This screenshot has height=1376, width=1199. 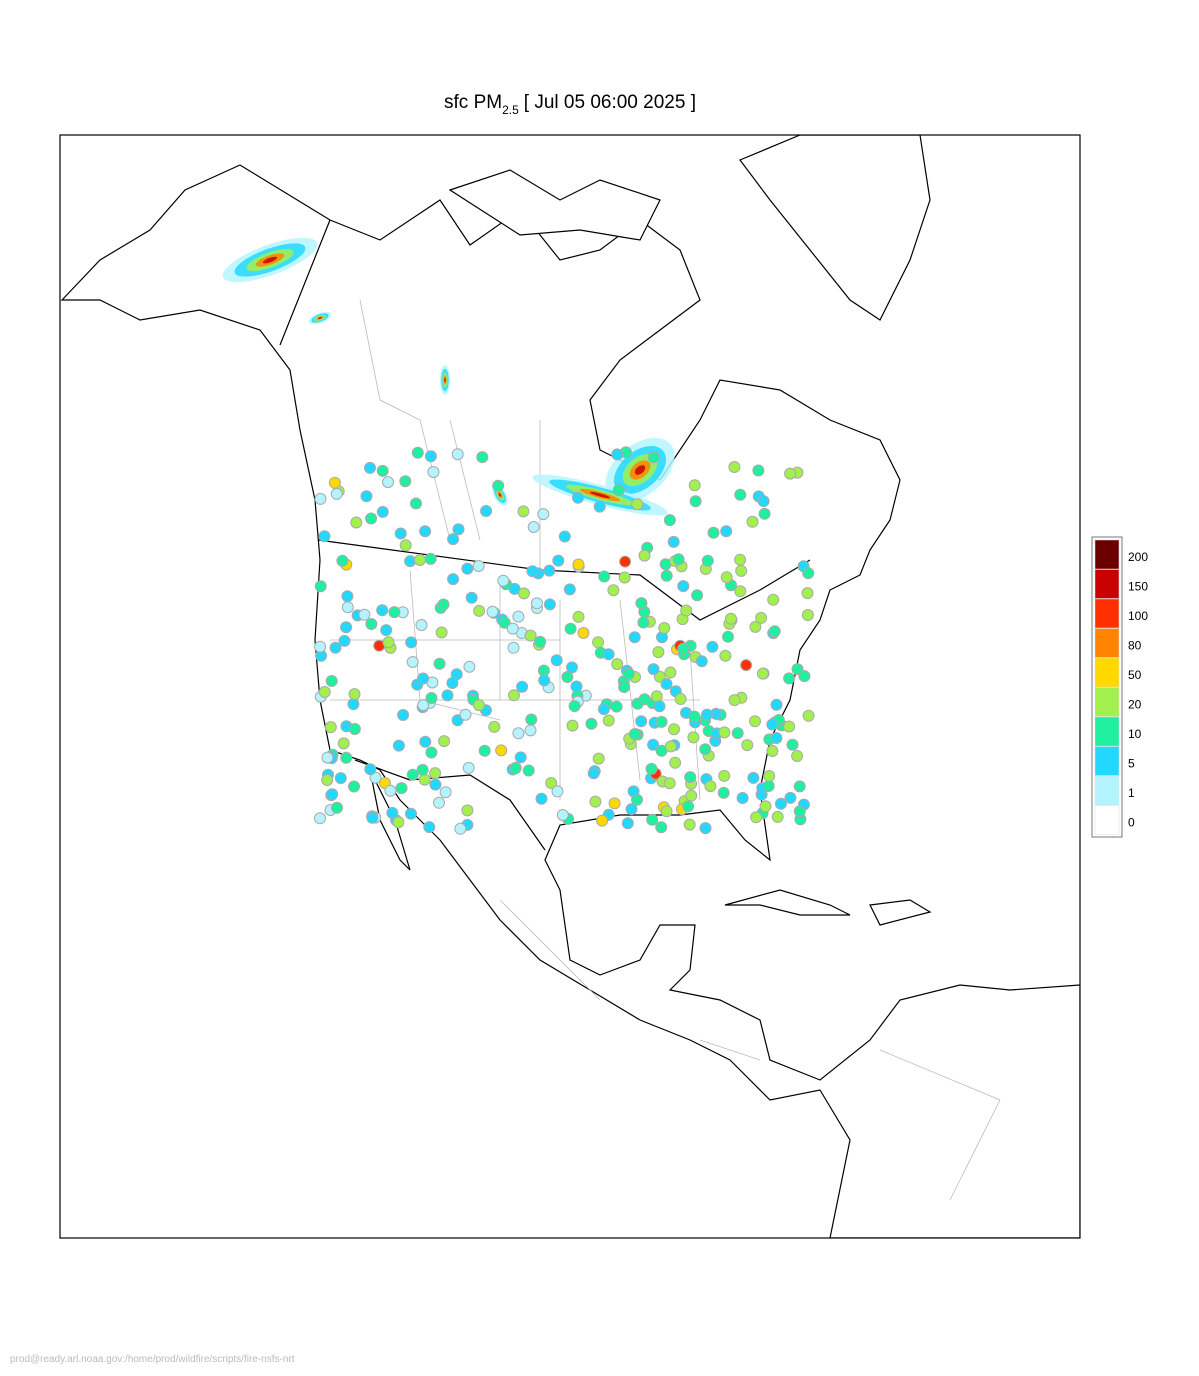 I want to click on legend-label: 20, so click(x=1135, y=705).